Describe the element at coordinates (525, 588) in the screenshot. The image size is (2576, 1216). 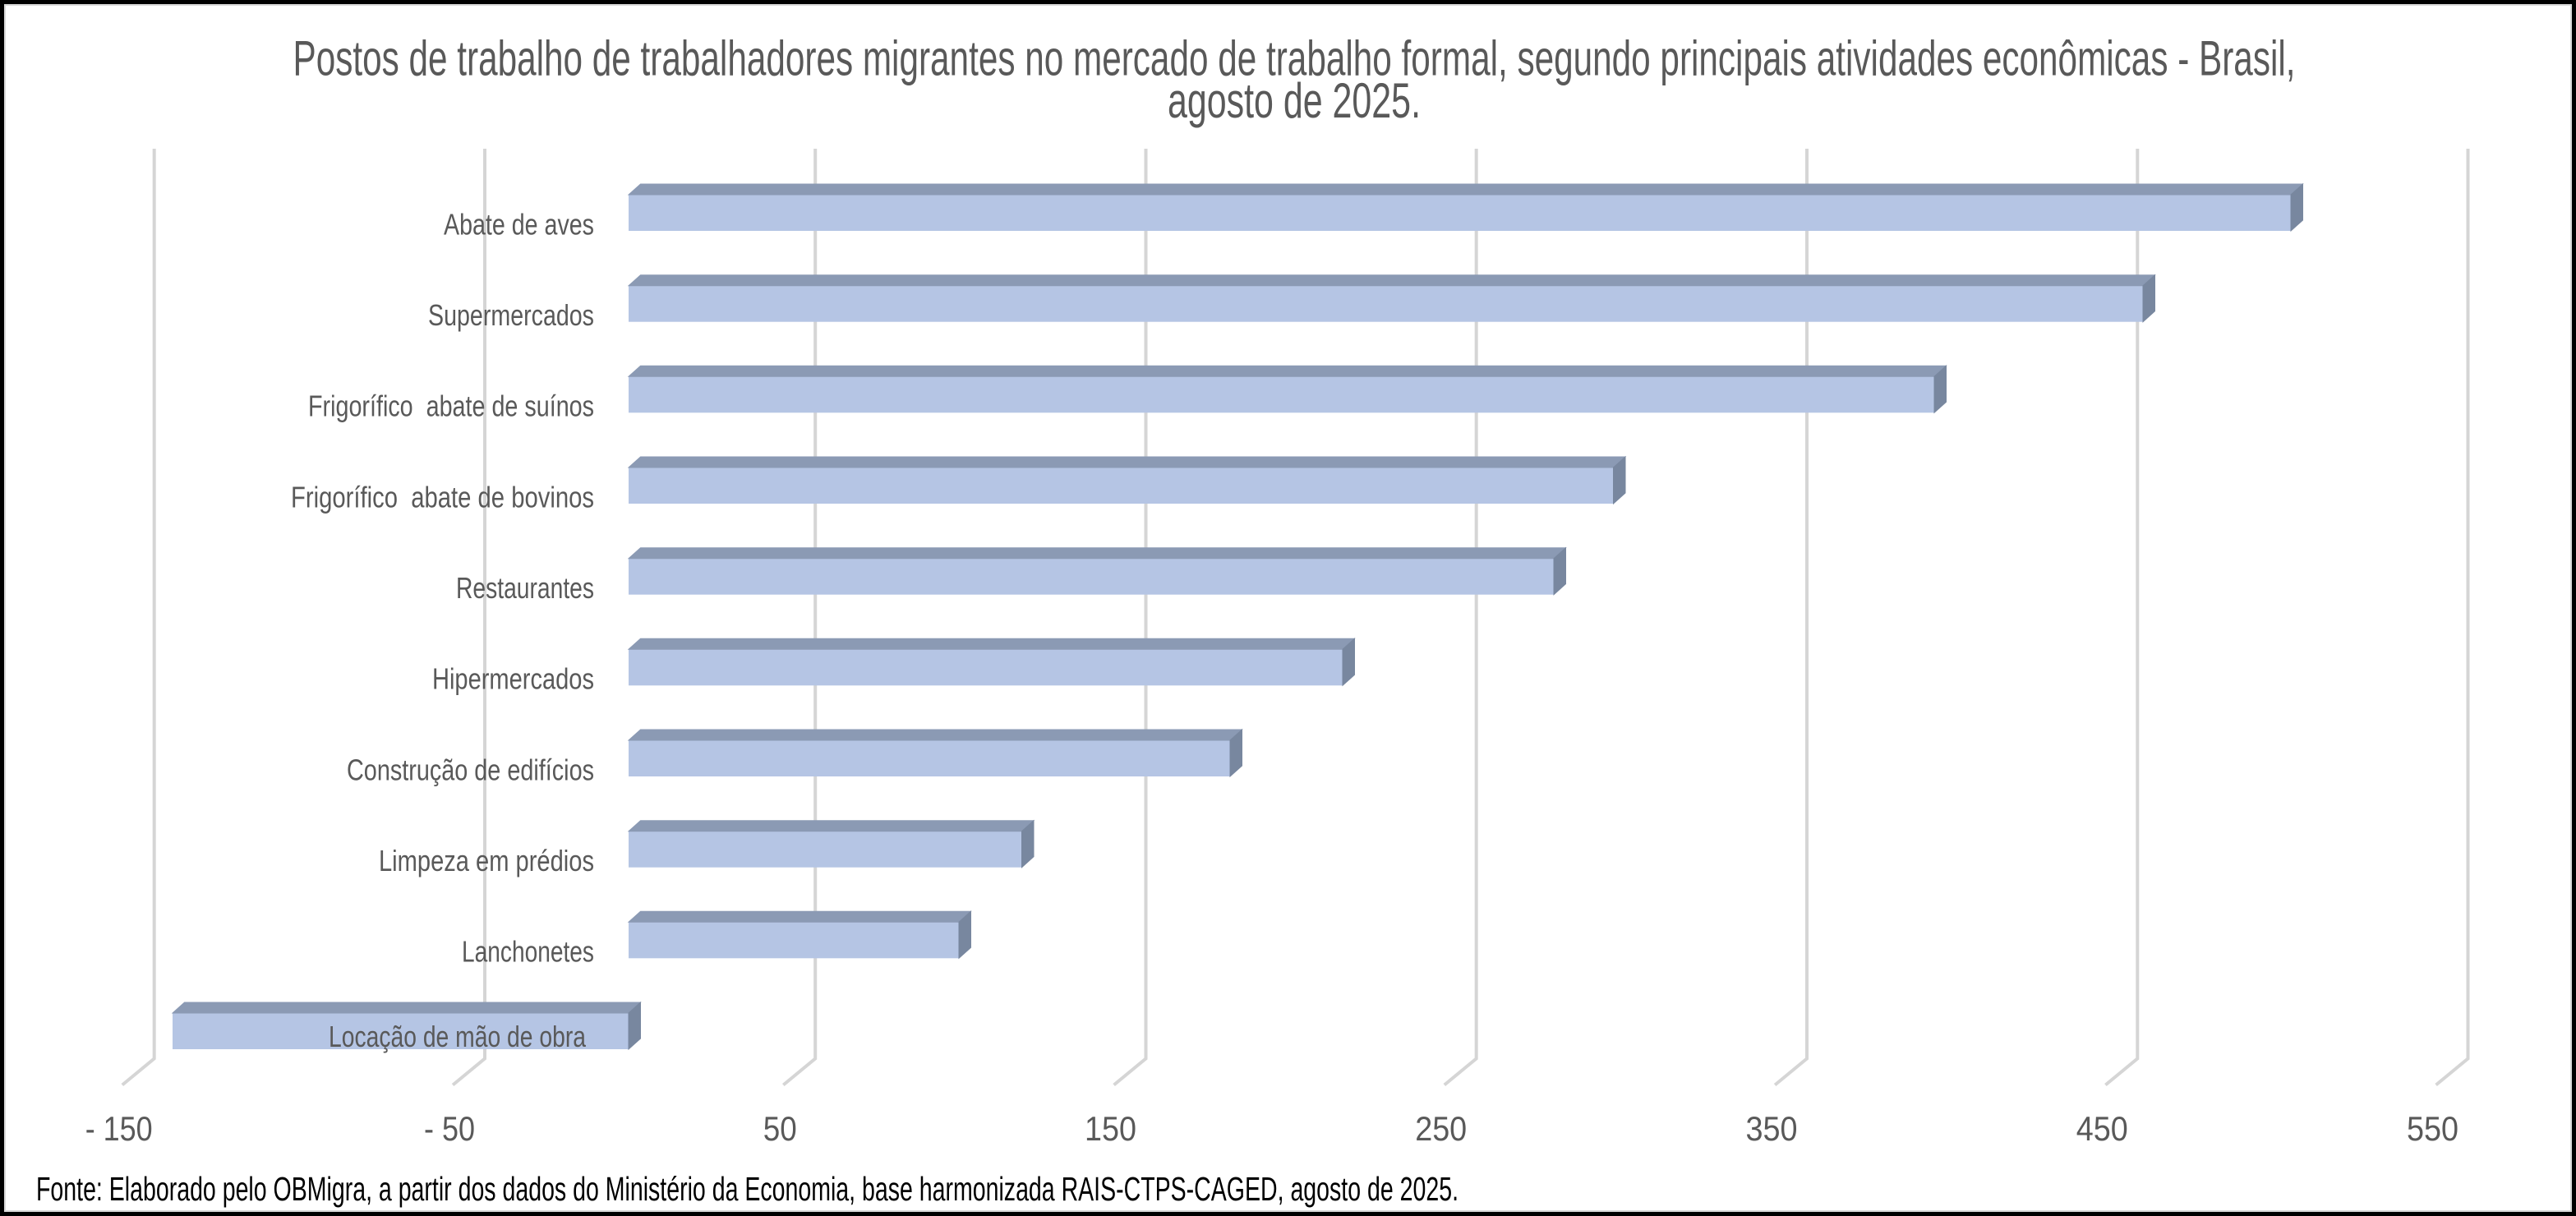
I see `svg-text: Restaurantes` at that location.